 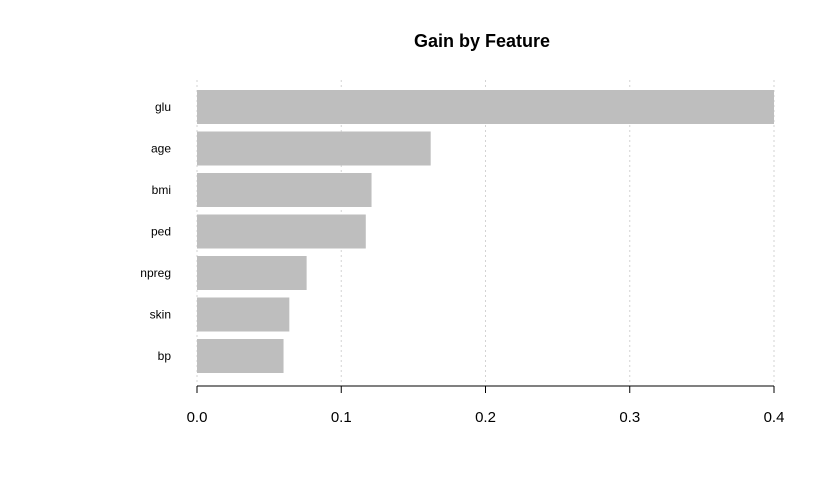 I want to click on bar-npreg, so click(x=252, y=273).